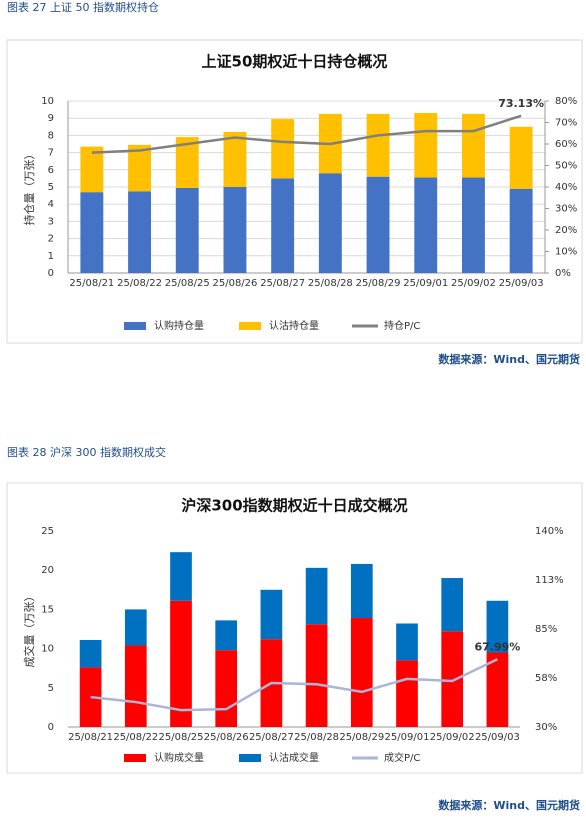 The height and width of the screenshot is (824, 586). What do you see at coordinates (521, 103) in the screenshot?
I see `value-label: 73.13%` at bounding box center [521, 103].